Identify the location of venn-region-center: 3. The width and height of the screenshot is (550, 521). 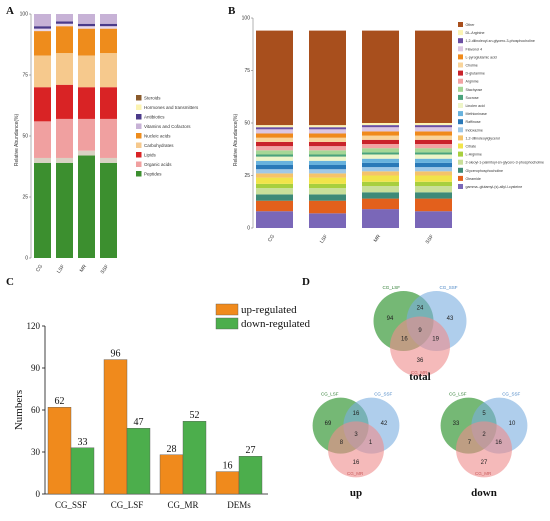
(356, 435).